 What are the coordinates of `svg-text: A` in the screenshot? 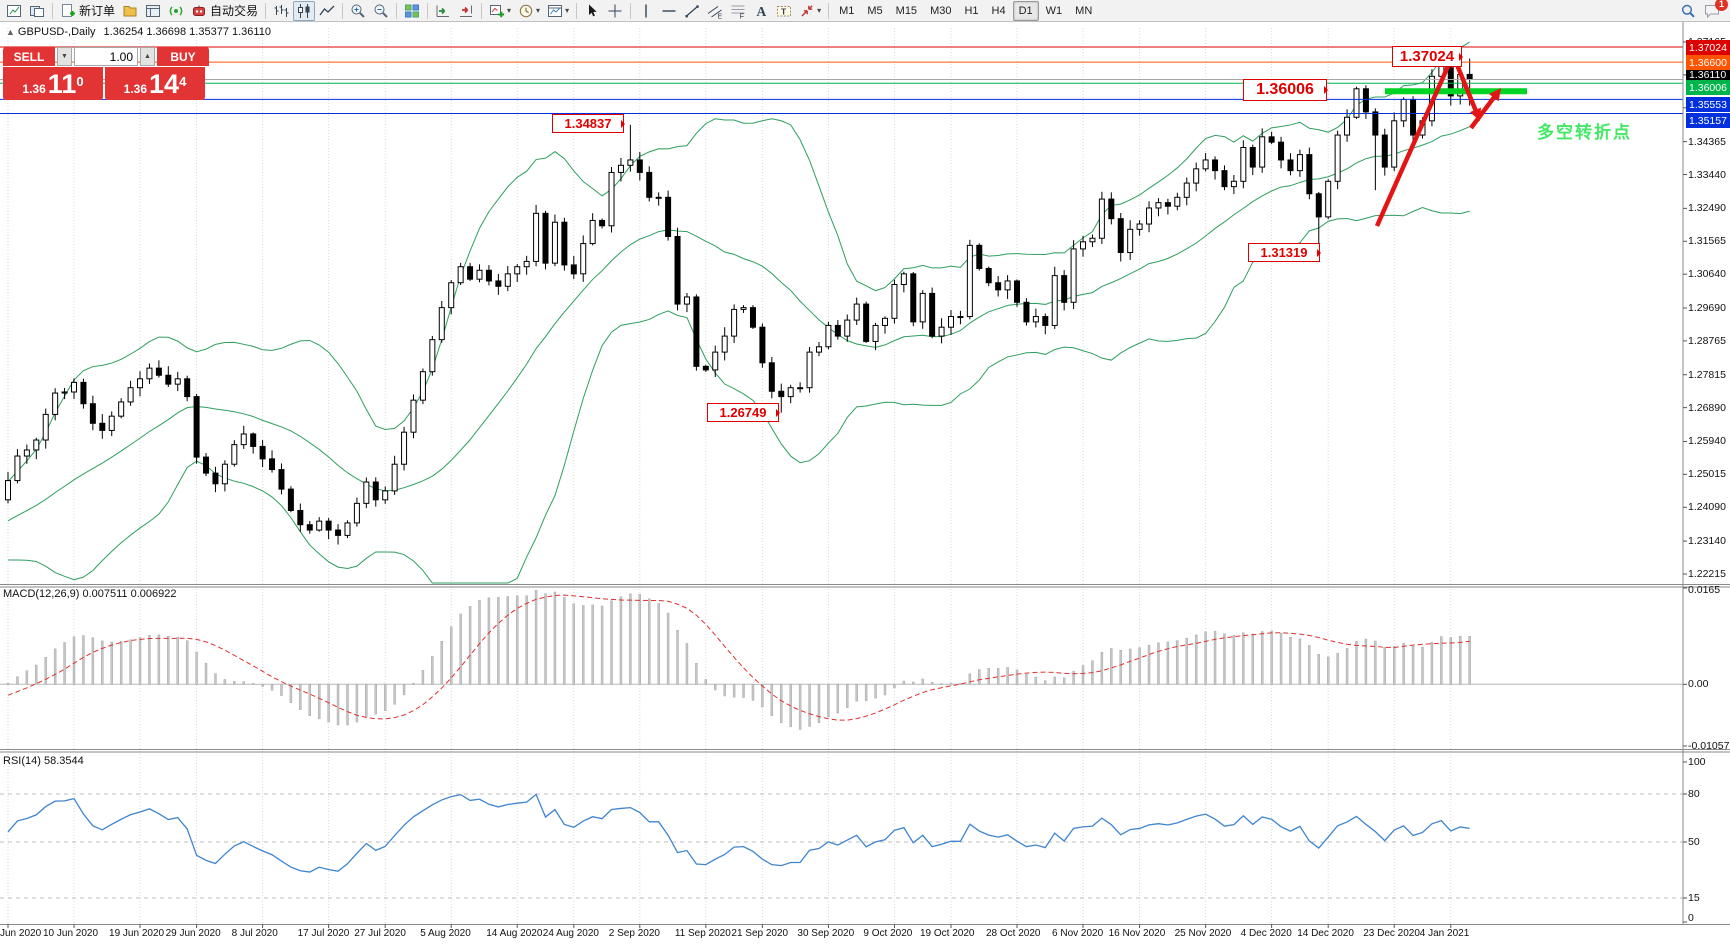 It's located at (762, 11).